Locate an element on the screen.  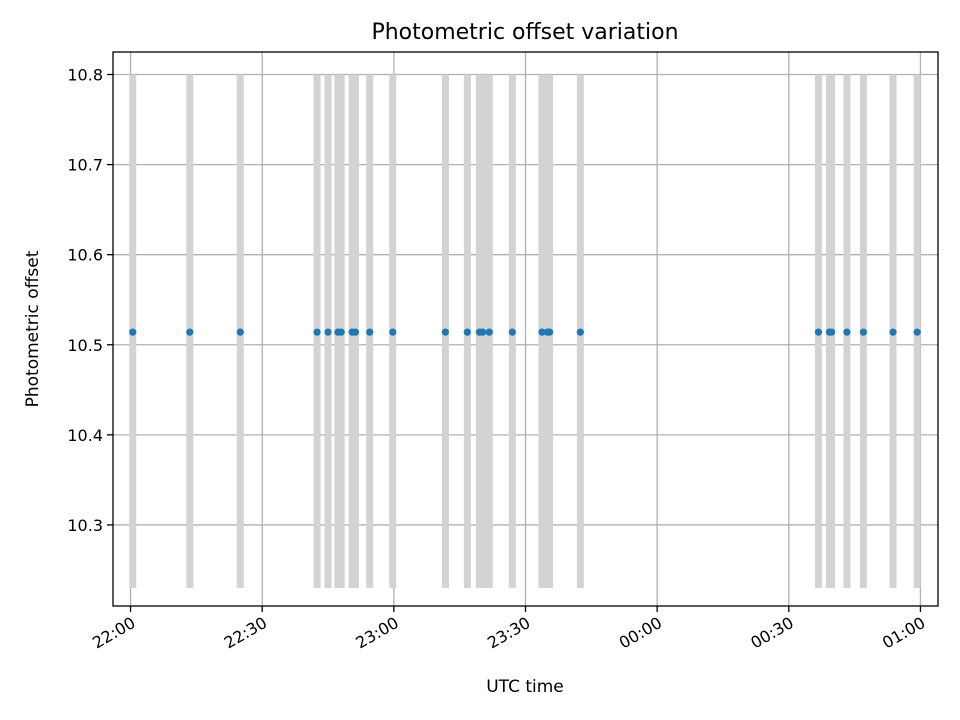
x-tick-label: 22:30 is located at coordinates (245, 633).